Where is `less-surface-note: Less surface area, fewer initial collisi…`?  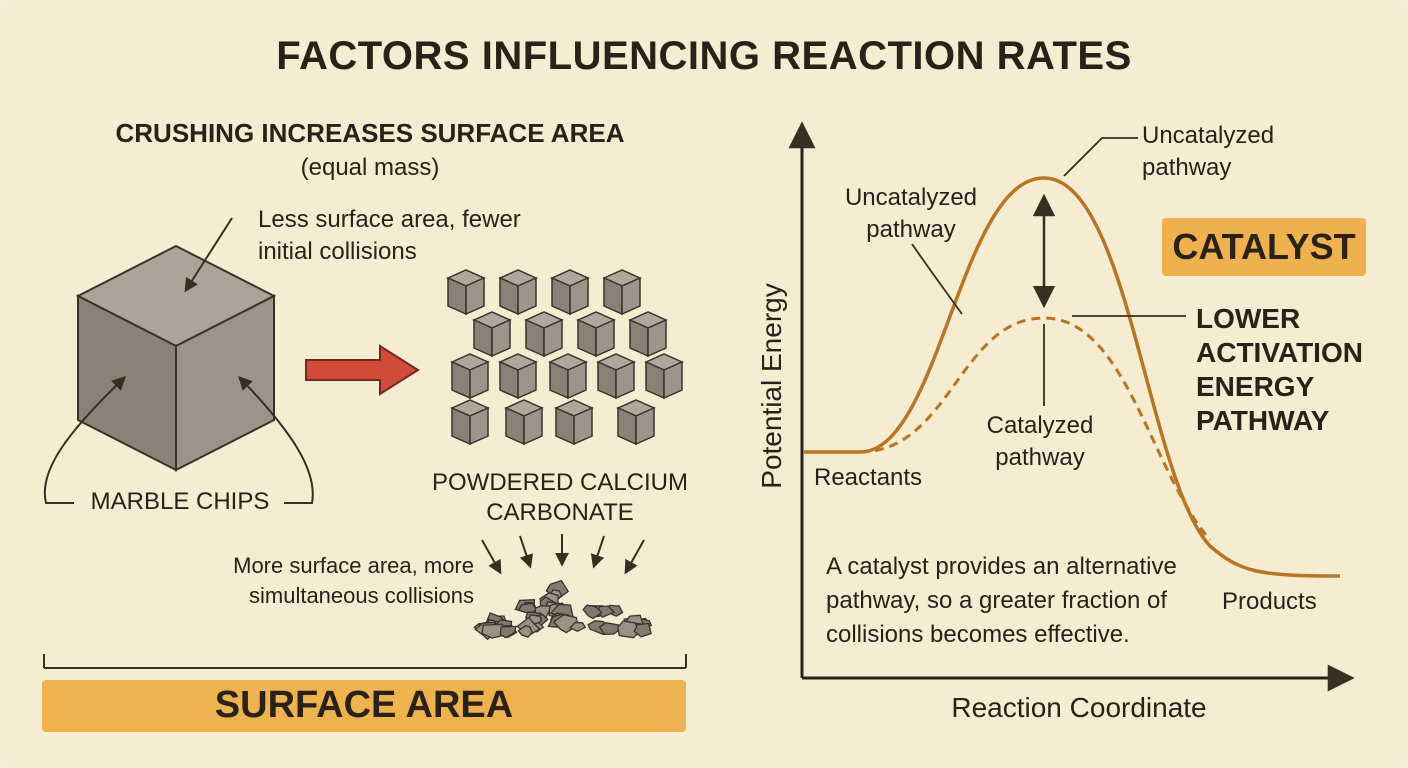 less-surface-note: Less surface area, fewer initial collisi… is located at coordinates (389, 235).